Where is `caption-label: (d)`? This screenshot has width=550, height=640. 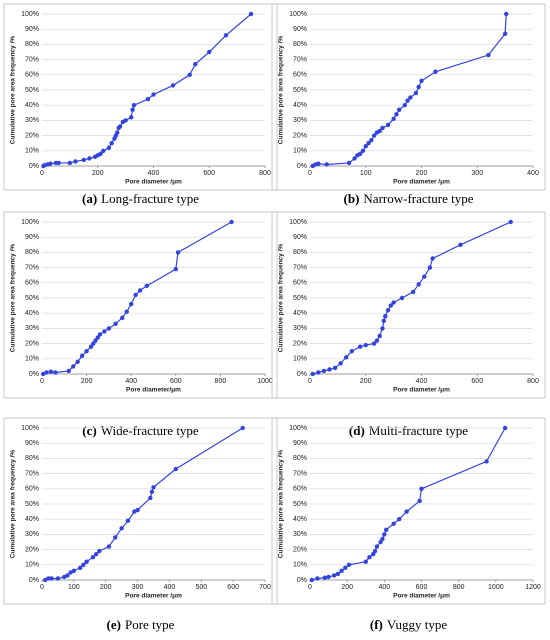
caption-label: (d) is located at coordinates (357, 430).